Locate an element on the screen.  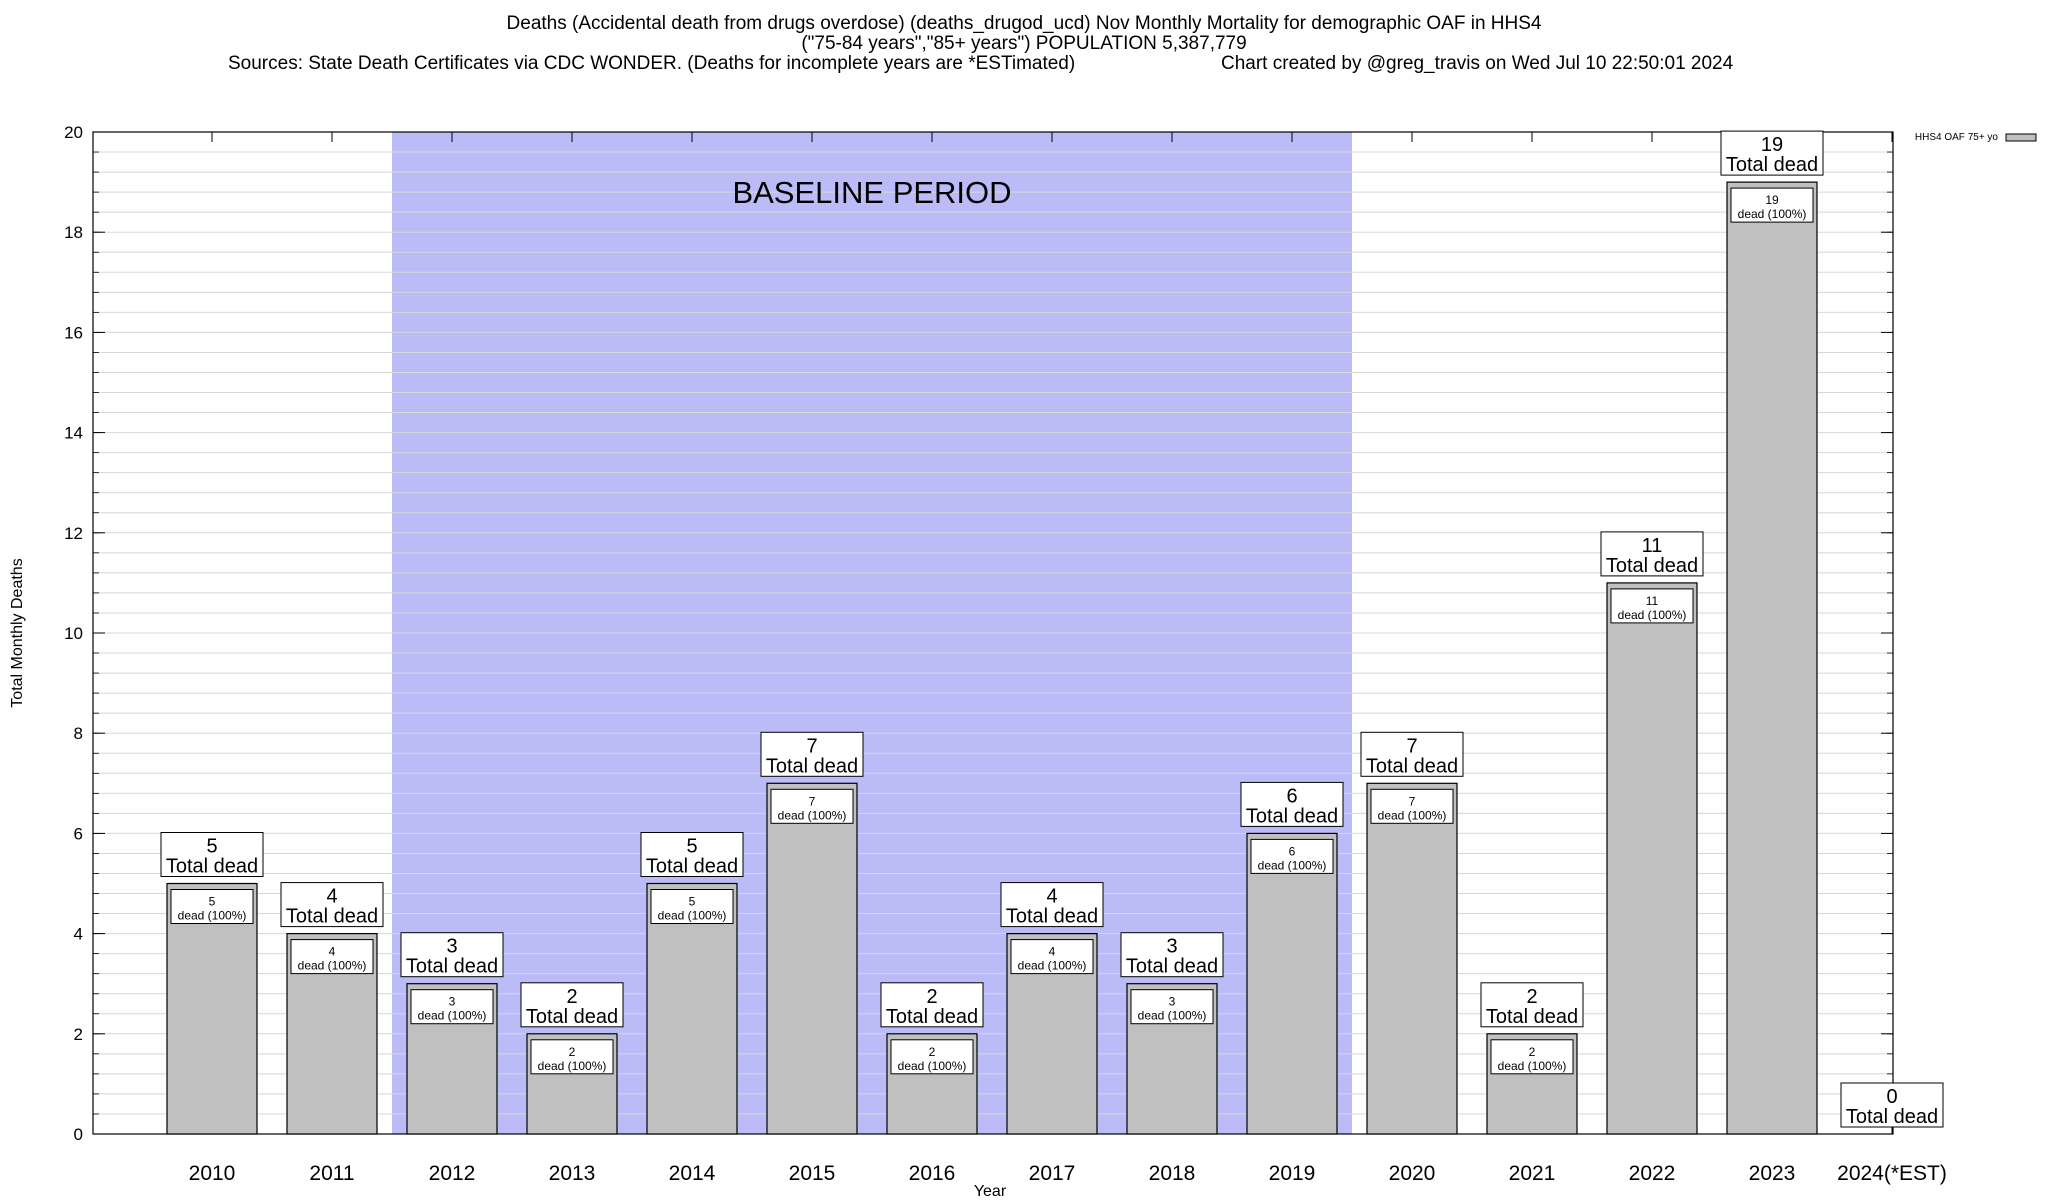
x-tick-label: 2022 is located at coordinates (1652, 1173).